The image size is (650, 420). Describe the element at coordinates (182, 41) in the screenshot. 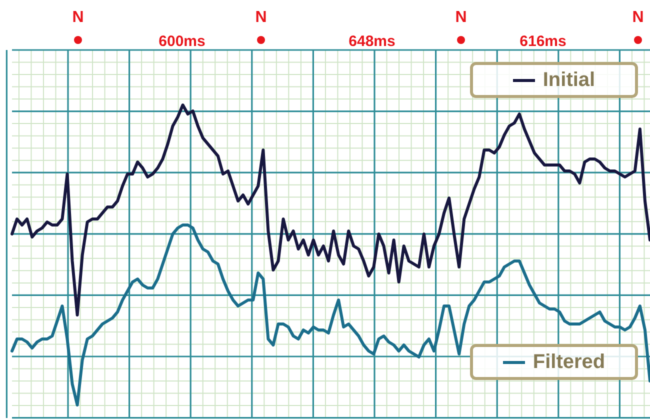

I see `text: 600ms` at that location.